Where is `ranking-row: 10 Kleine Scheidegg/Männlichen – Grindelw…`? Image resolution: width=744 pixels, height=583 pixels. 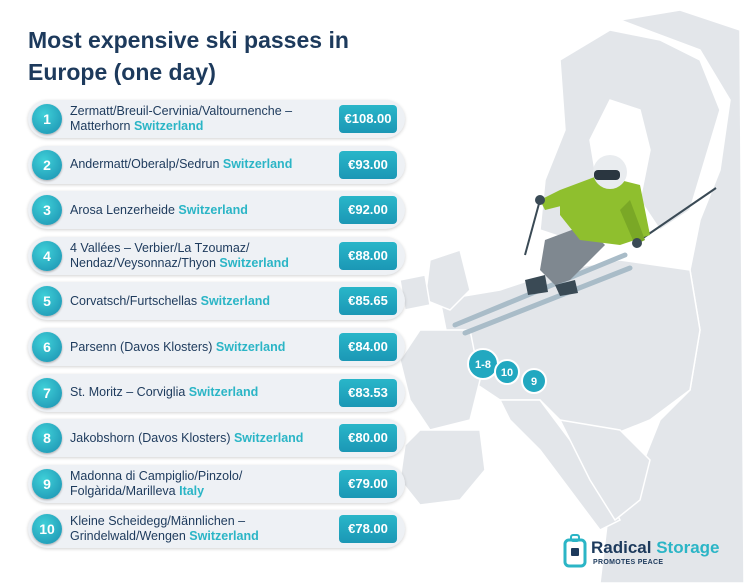 ranking-row: 10 Kleine Scheidegg/Männlichen – Grindelw… is located at coordinates (216, 529).